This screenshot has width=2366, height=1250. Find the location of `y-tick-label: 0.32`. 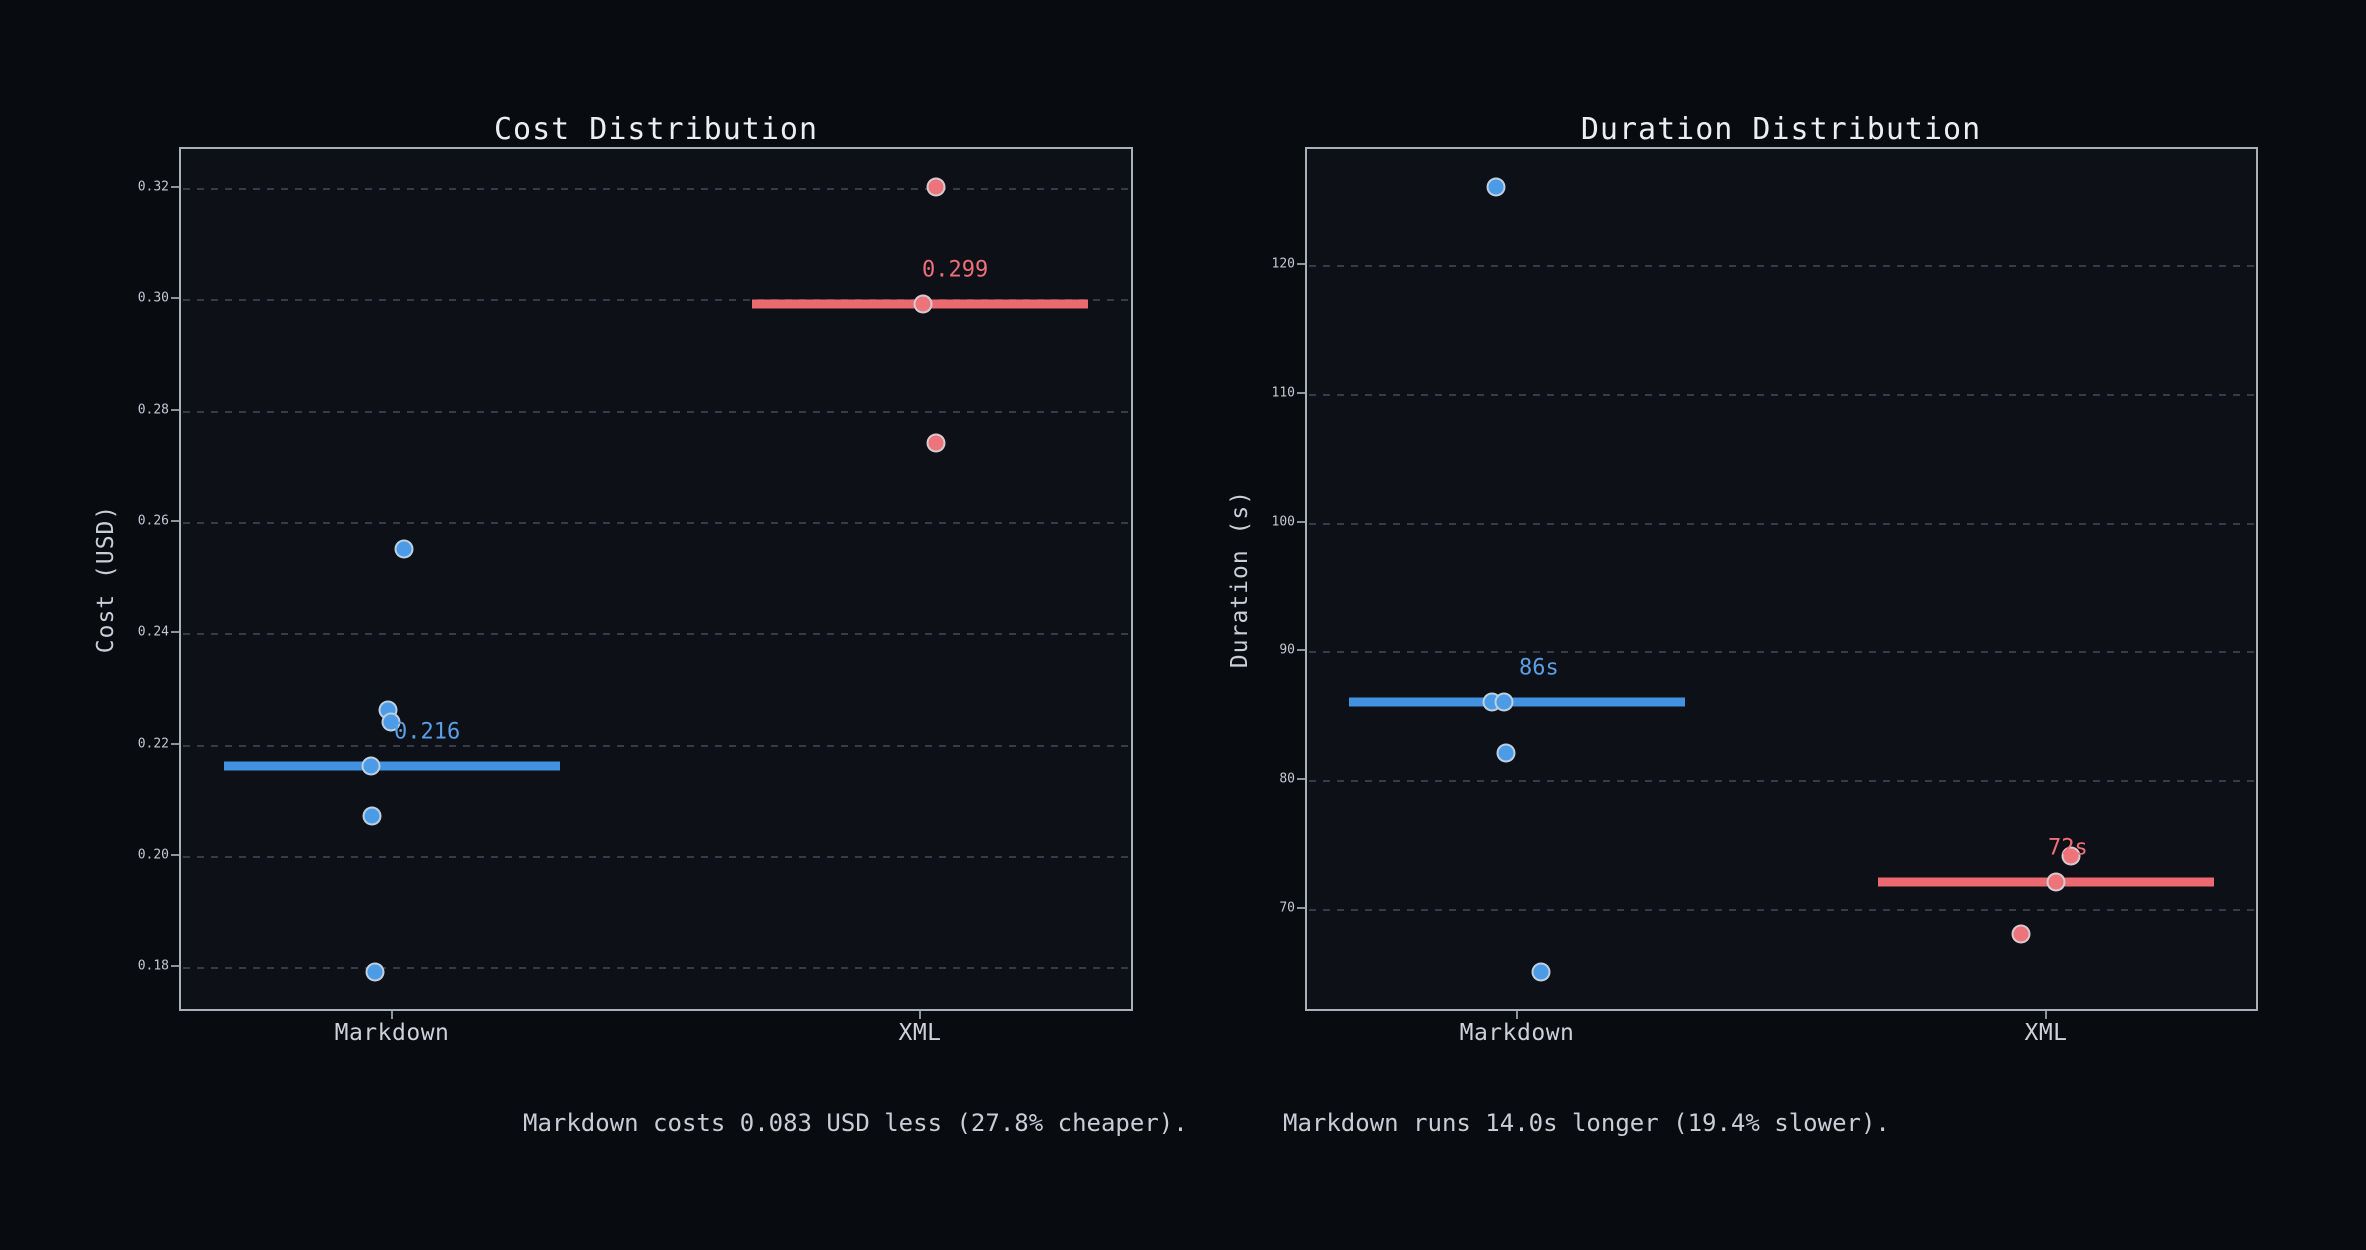

y-tick-label: 0.32 is located at coordinates (153, 187).